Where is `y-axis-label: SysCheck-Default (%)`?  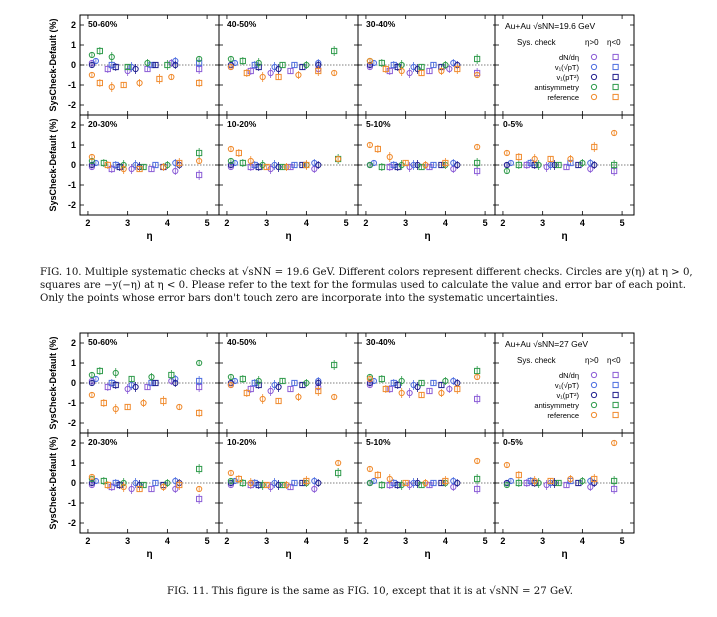 y-axis-label: SysCheck-Default (%) is located at coordinates (53, 382).